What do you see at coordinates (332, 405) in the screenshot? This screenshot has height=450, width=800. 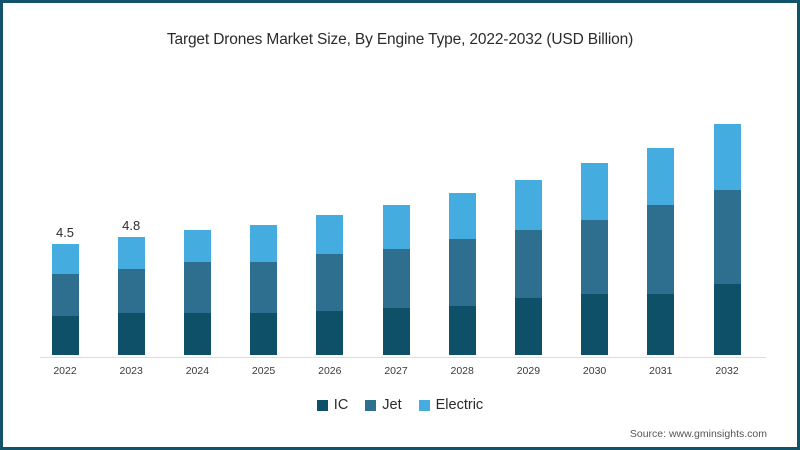 I see `legend-item-ic: IC` at bounding box center [332, 405].